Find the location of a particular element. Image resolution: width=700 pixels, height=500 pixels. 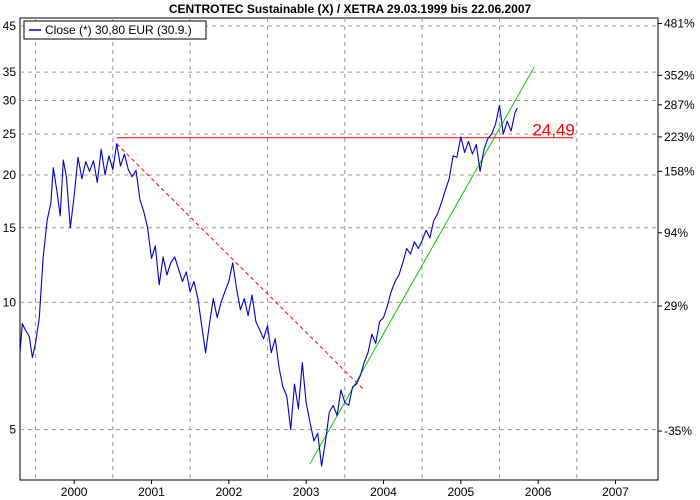

y-tick-label: 20 is located at coordinates (10, 175).